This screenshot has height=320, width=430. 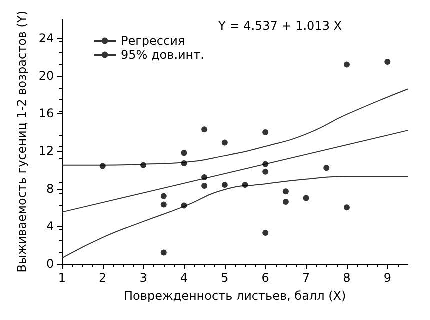 I want to click on y-tick-label: 16, so click(x=46, y=113).